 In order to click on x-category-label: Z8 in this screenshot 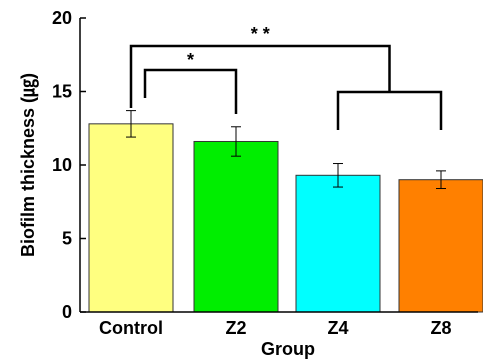, I will do `click(440, 328)`.